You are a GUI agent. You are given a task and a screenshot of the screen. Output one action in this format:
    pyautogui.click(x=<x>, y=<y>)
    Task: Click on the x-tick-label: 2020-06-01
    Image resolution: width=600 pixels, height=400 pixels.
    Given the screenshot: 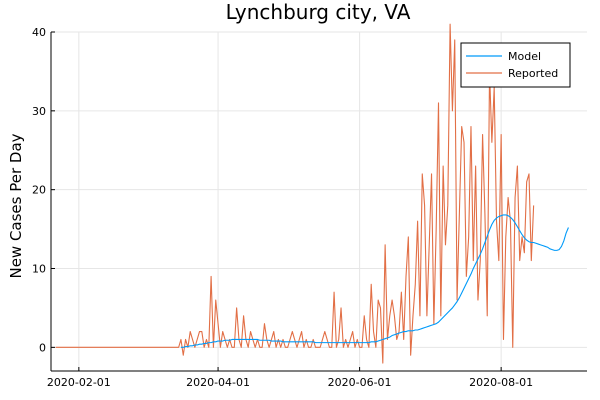 What is the action you would take?
    pyautogui.click(x=360, y=382)
    